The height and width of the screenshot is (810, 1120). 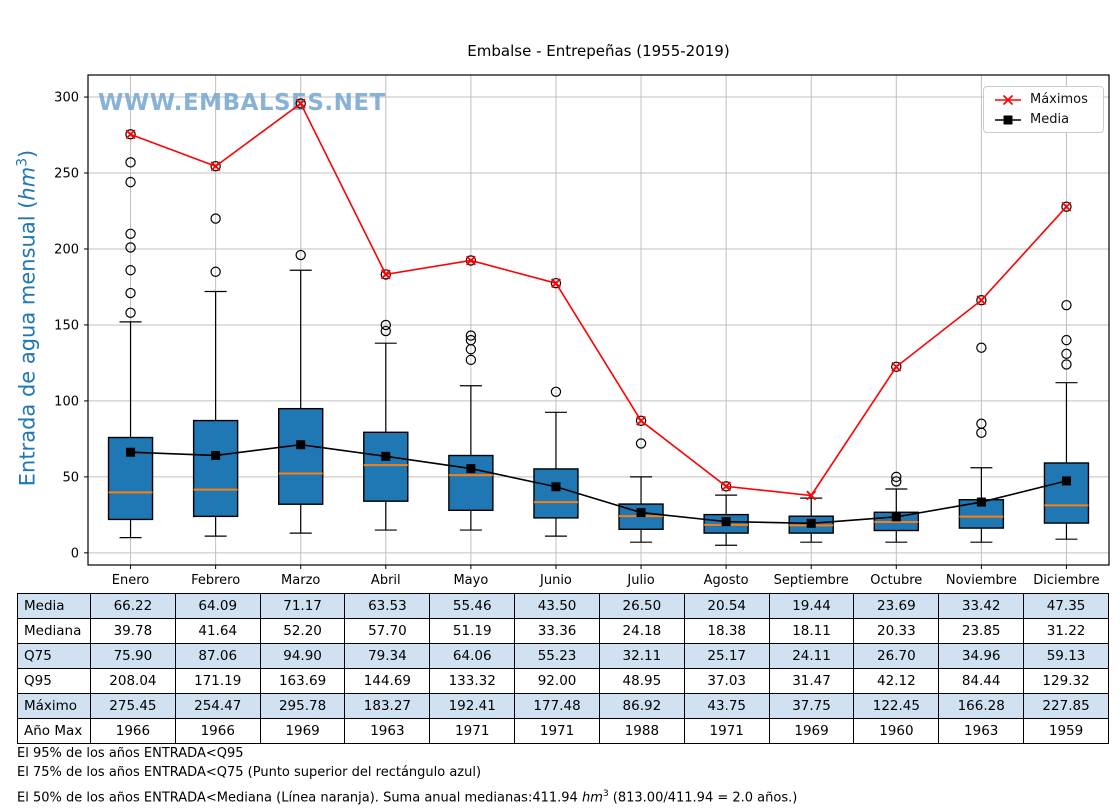 I want to click on watermark: WWW.EMBALSES.NET, so click(x=242, y=103).